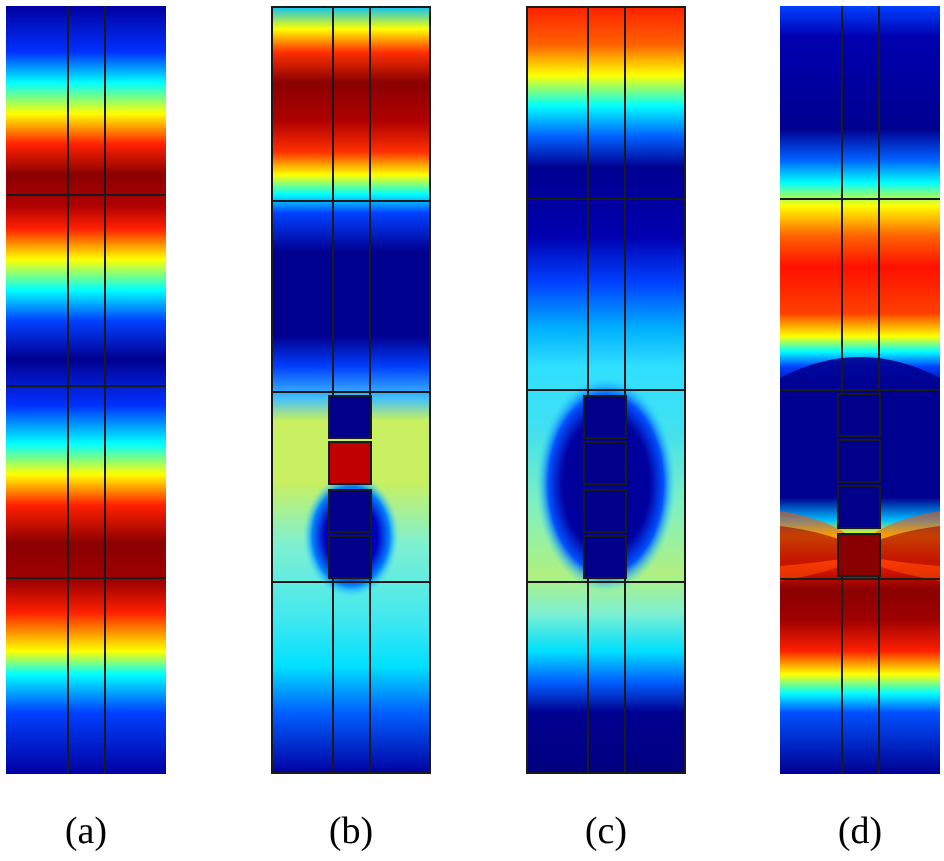 The width and height of the screenshot is (944, 861). Describe the element at coordinates (859, 485) in the screenshot. I see `inclusion-blocks-d` at that location.